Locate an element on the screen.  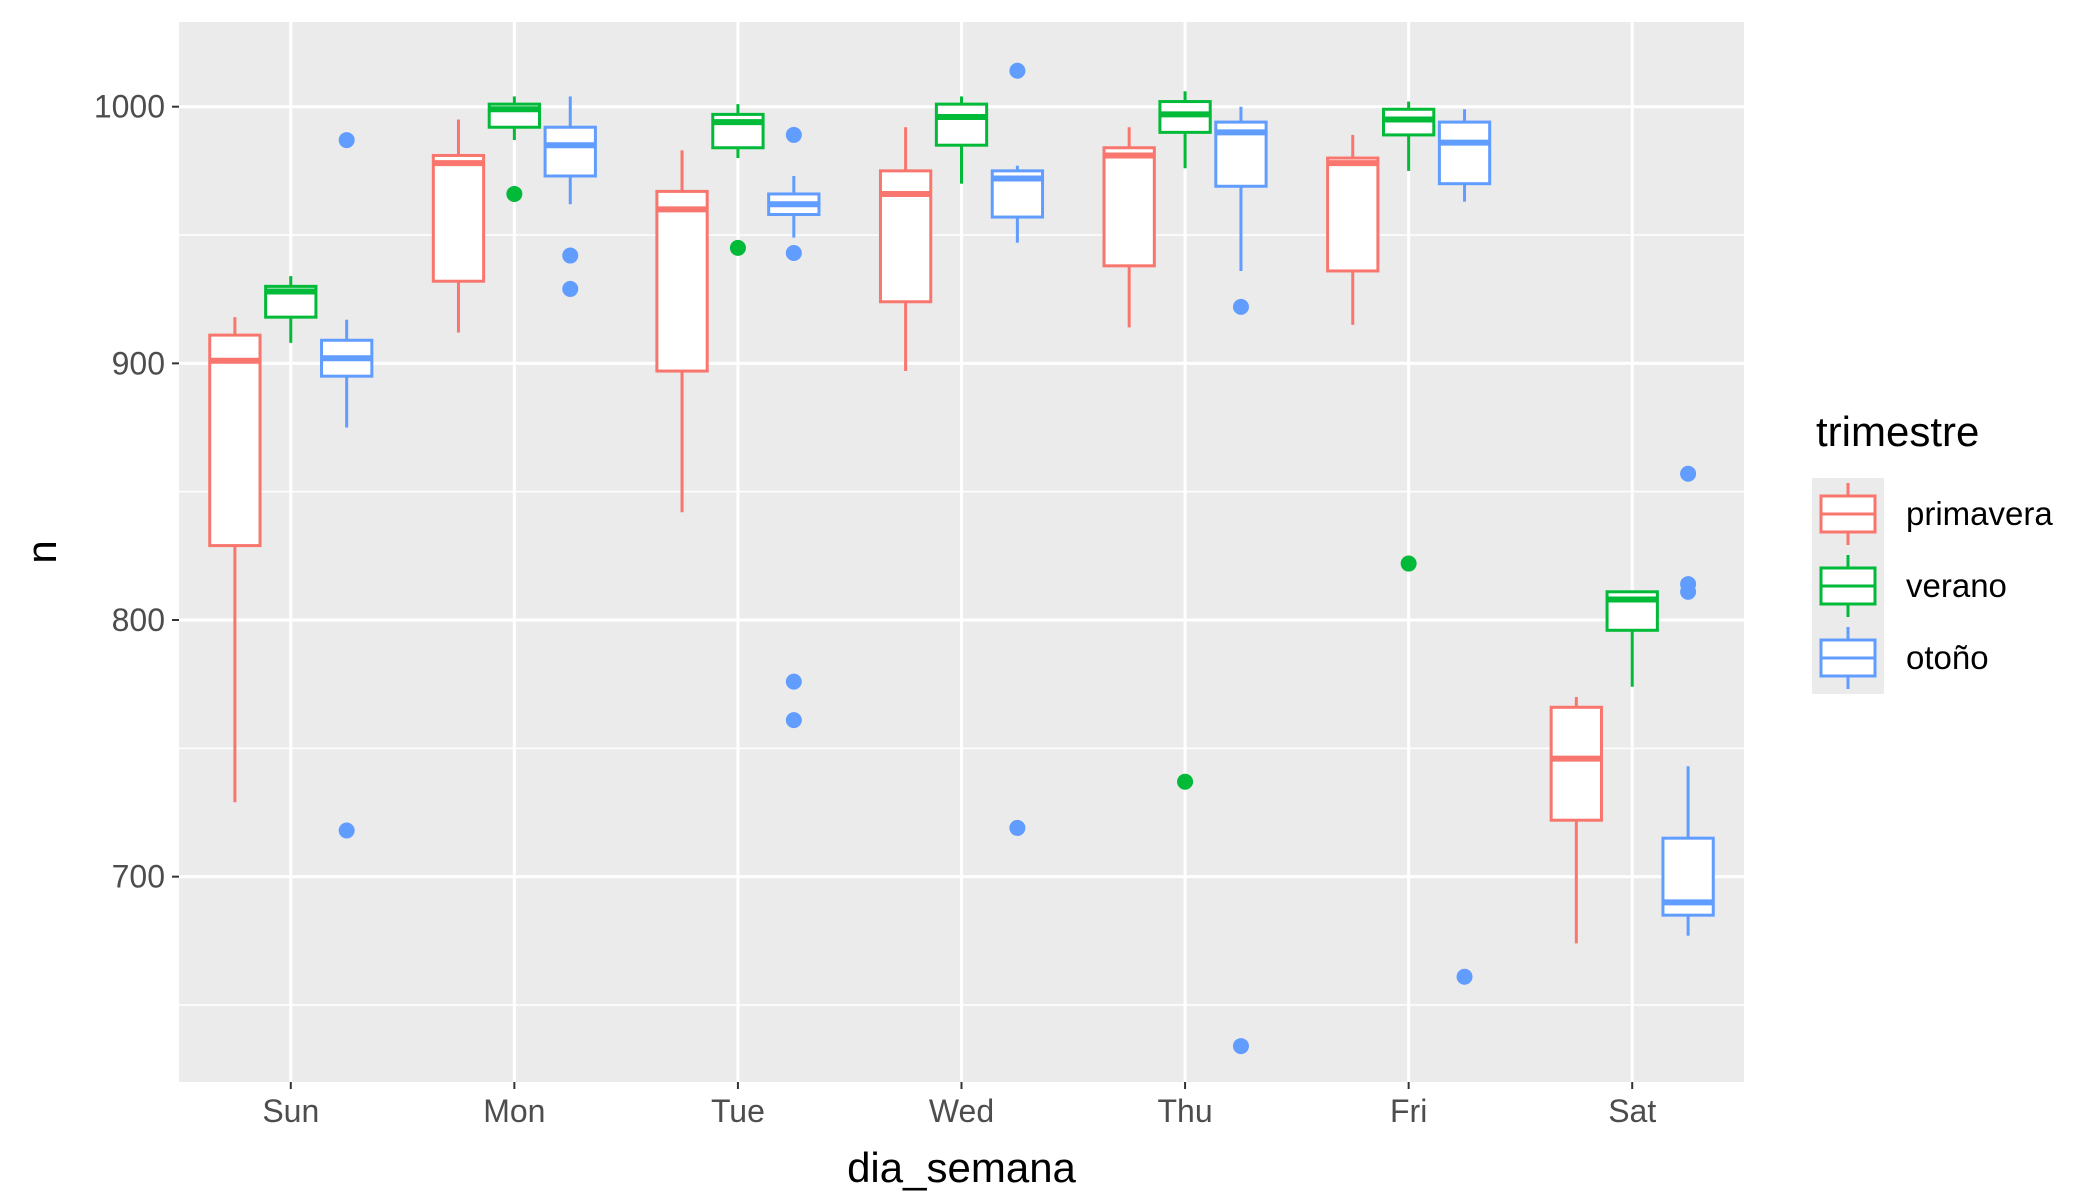
x-axis-title: dia_semana is located at coordinates (961, 1167).